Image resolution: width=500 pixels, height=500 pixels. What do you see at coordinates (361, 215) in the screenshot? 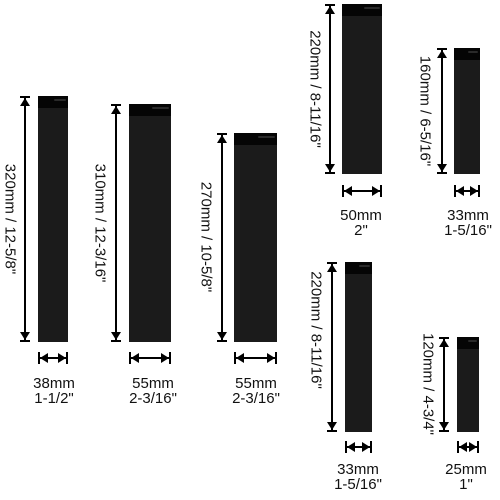
I see `width-mm: 50mm` at bounding box center [361, 215].